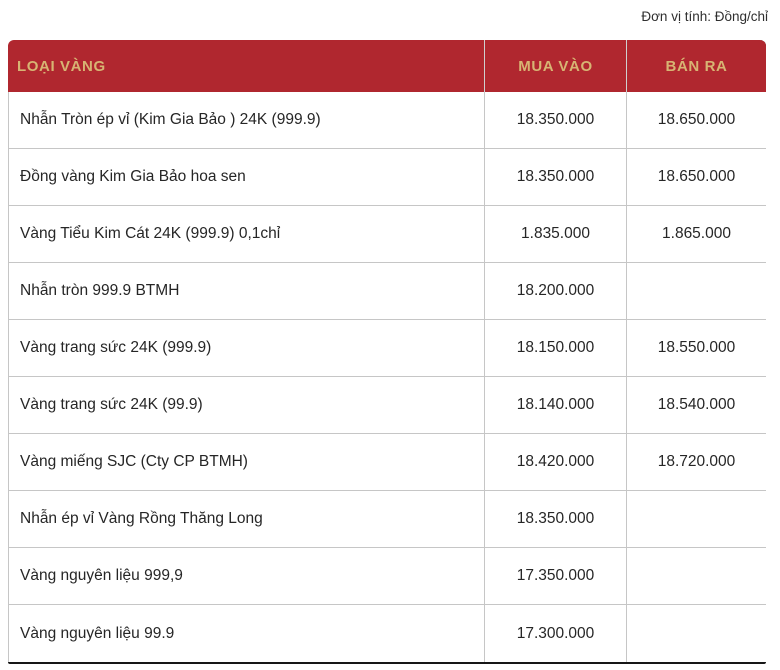 The image size is (780, 670). Describe the element at coordinates (555, 348) in the screenshot. I see `buy-price-cell: 18.150.000` at that location.